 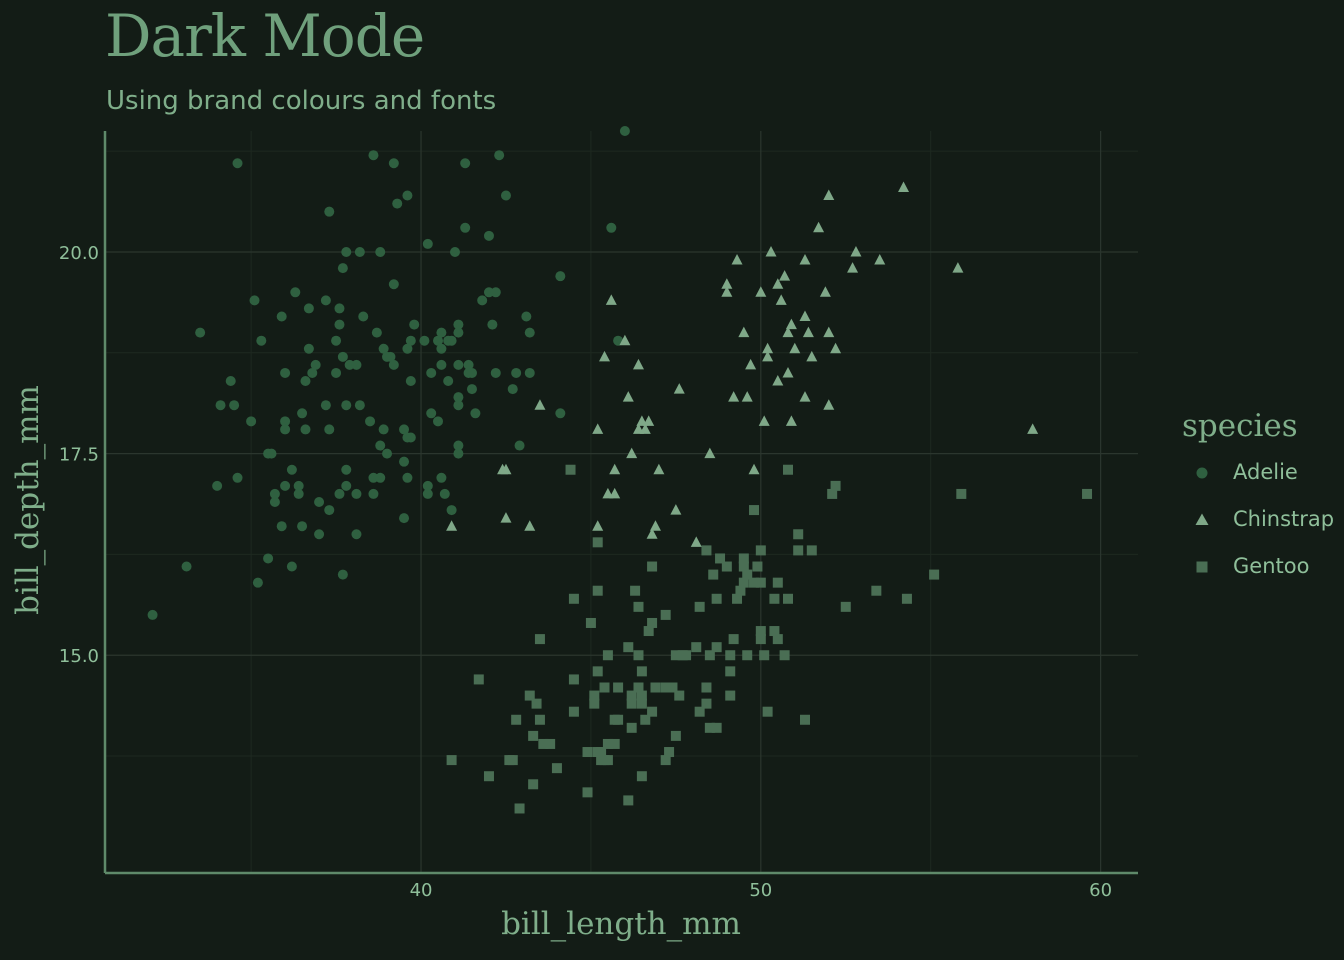 I want to click on y-axis-label: bill_depth_mm, so click(x=28, y=500).